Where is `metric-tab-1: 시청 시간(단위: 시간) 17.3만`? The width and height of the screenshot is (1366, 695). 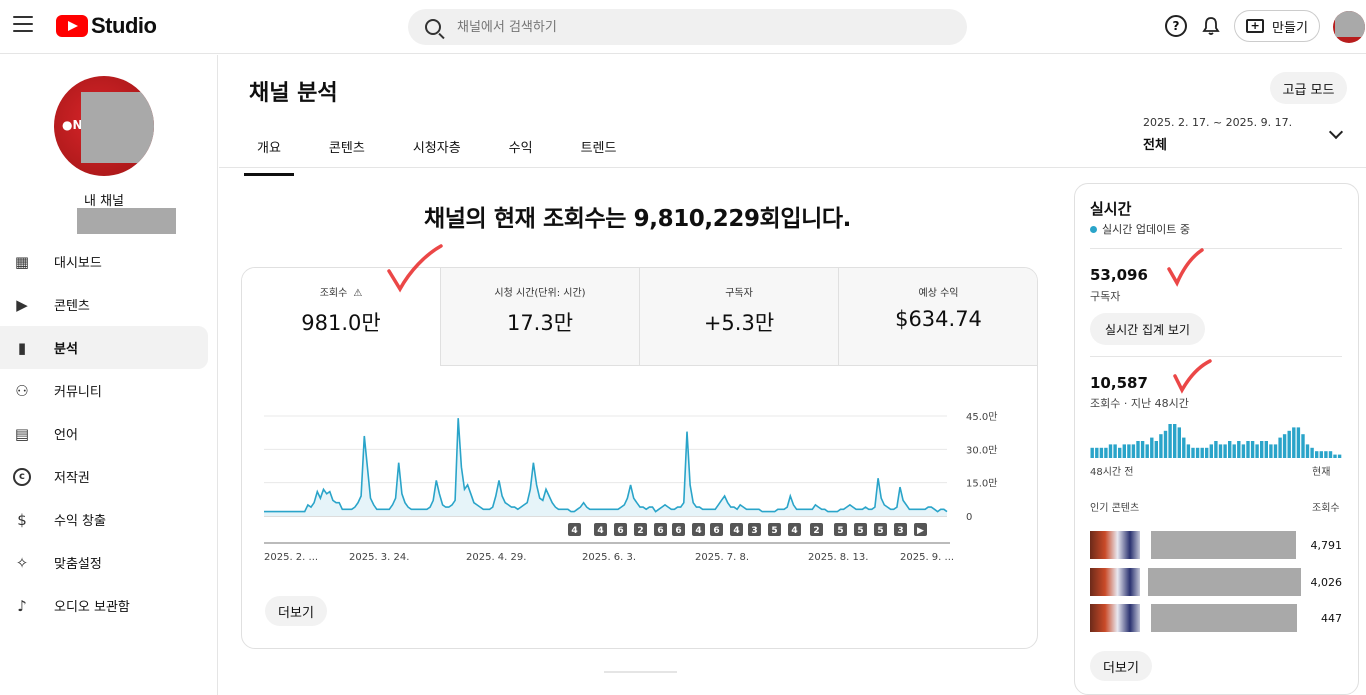 metric-tab-1: 시청 시간(단위: 시간) 17.3만 is located at coordinates (540, 317).